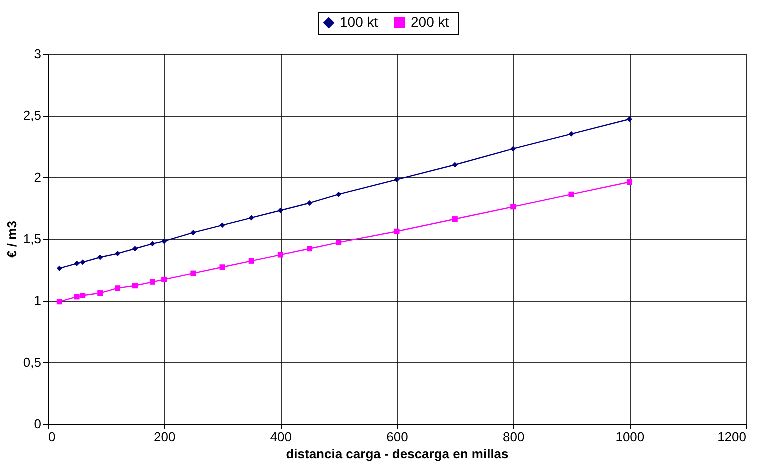  I want to click on y-tick-label: 0, so click(38, 424).